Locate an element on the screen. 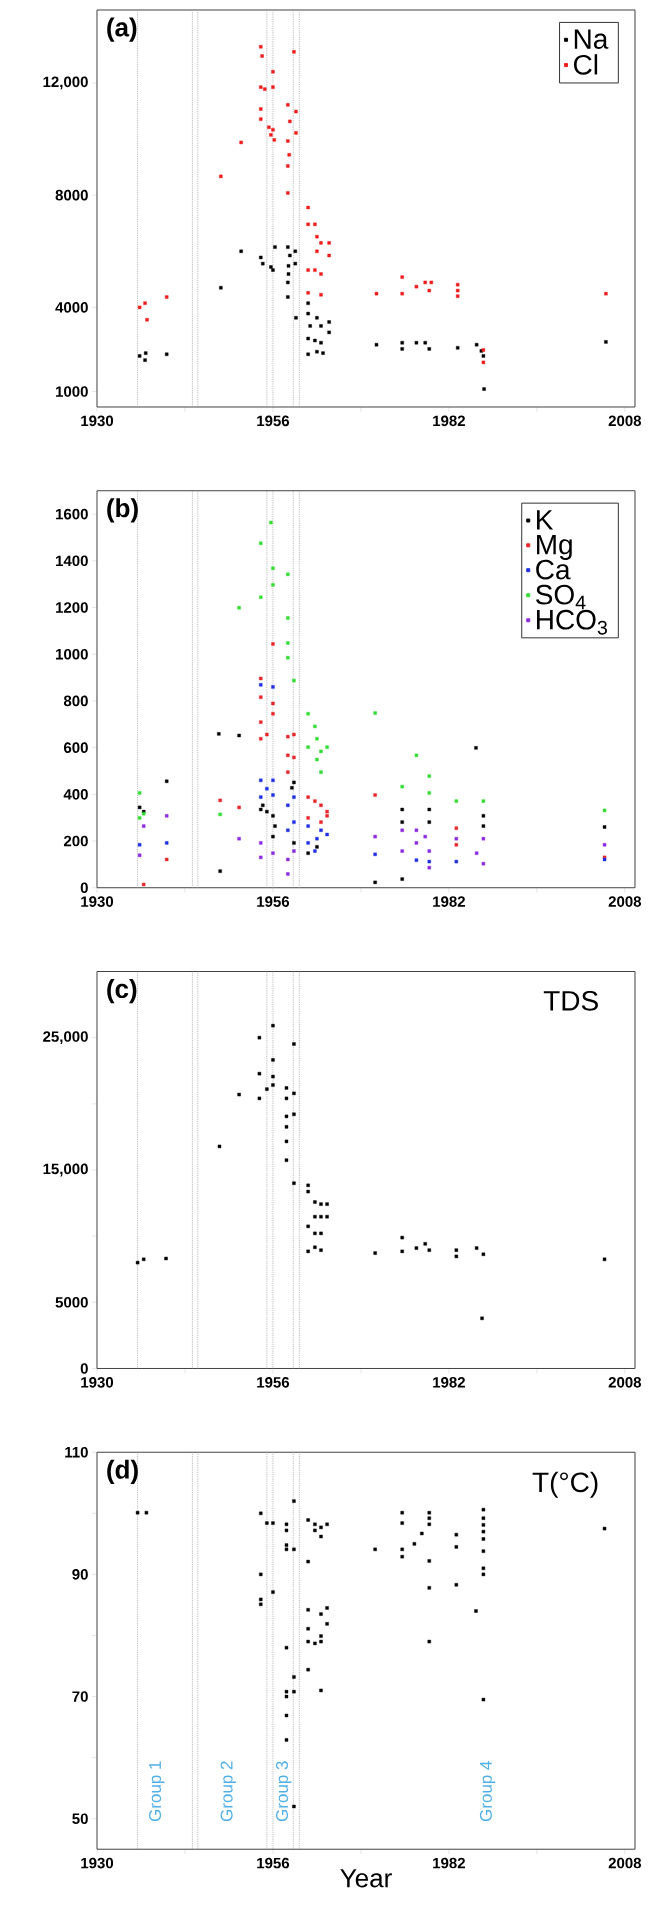 This screenshot has width=653, height=1923. annotation: Group 2 is located at coordinates (228, 1791).